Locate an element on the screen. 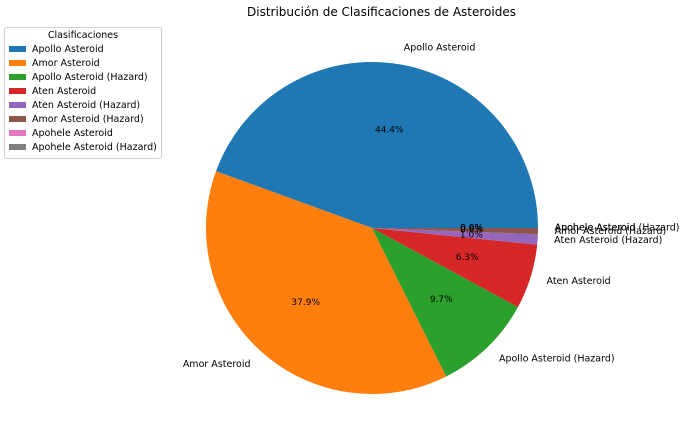 This screenshot has height=431, width=681. pct-label-apohele-asteroid-hazard: 0.0% is located at coordinates (471, 229).